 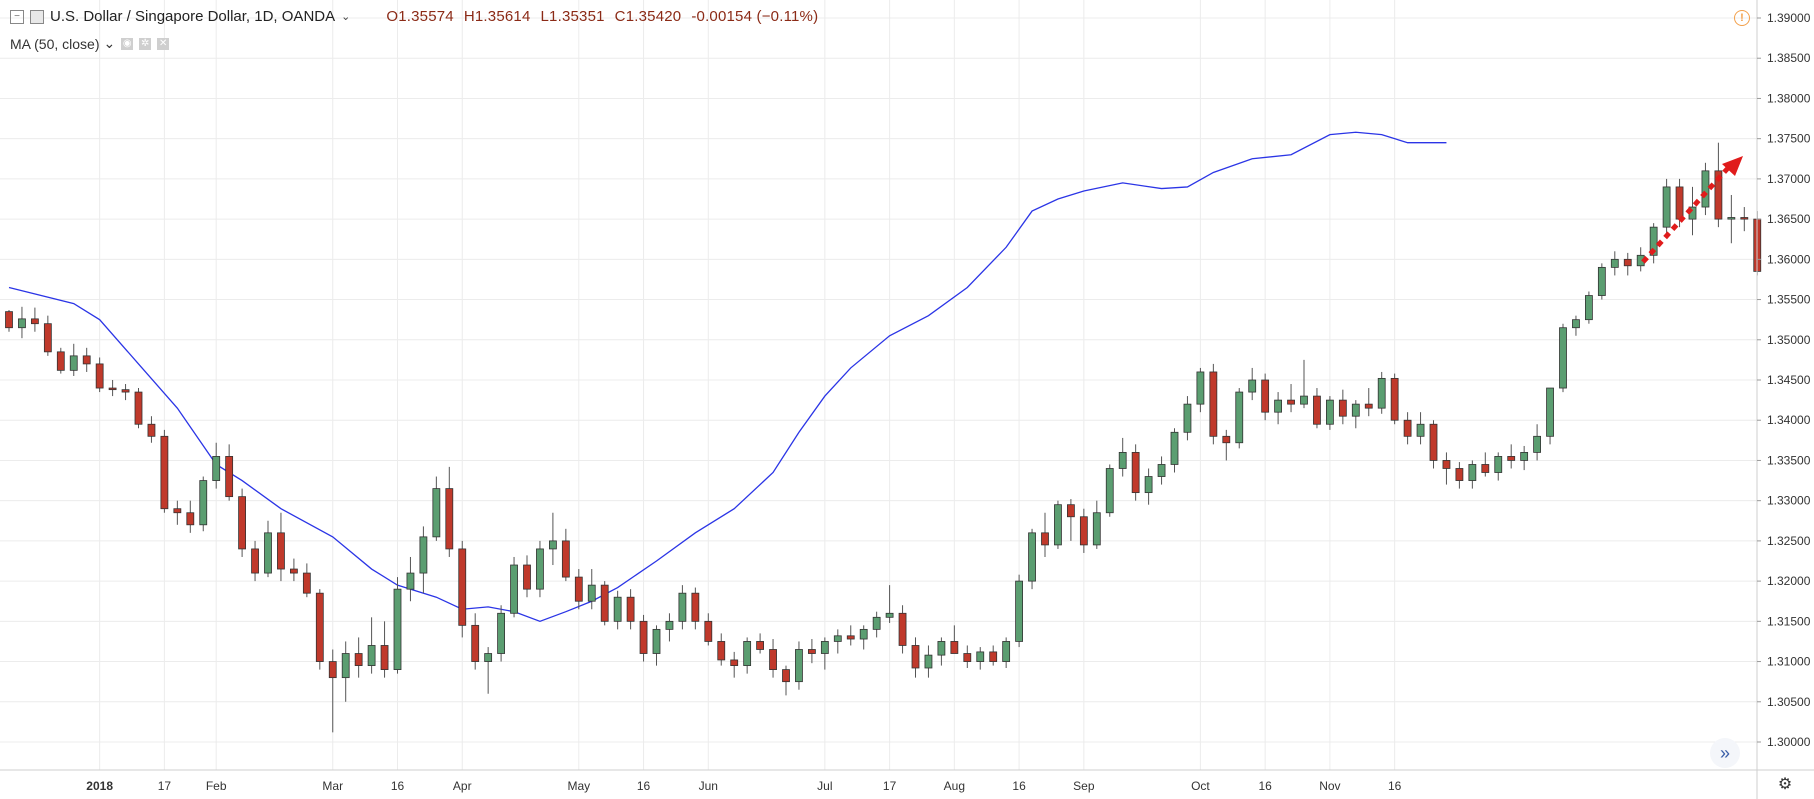 What do you see at coordinates (578, 786) in the screenshot?
I see `time-tick-label: May` at bounding box center [578, 786].